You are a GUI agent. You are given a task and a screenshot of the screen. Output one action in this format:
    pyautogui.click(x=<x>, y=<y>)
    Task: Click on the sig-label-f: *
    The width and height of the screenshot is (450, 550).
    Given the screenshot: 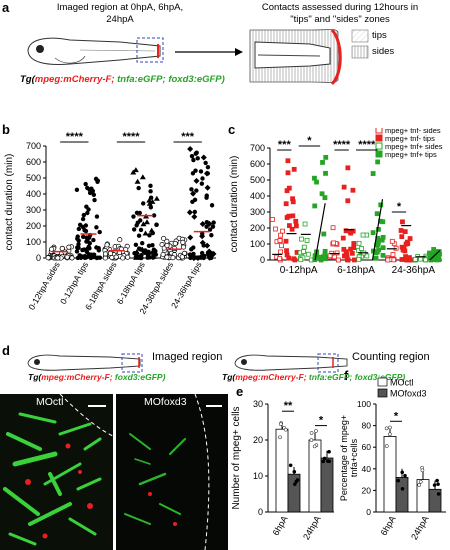 What is the action you would take?
    pyautogui.click(x=396, y=416)
    